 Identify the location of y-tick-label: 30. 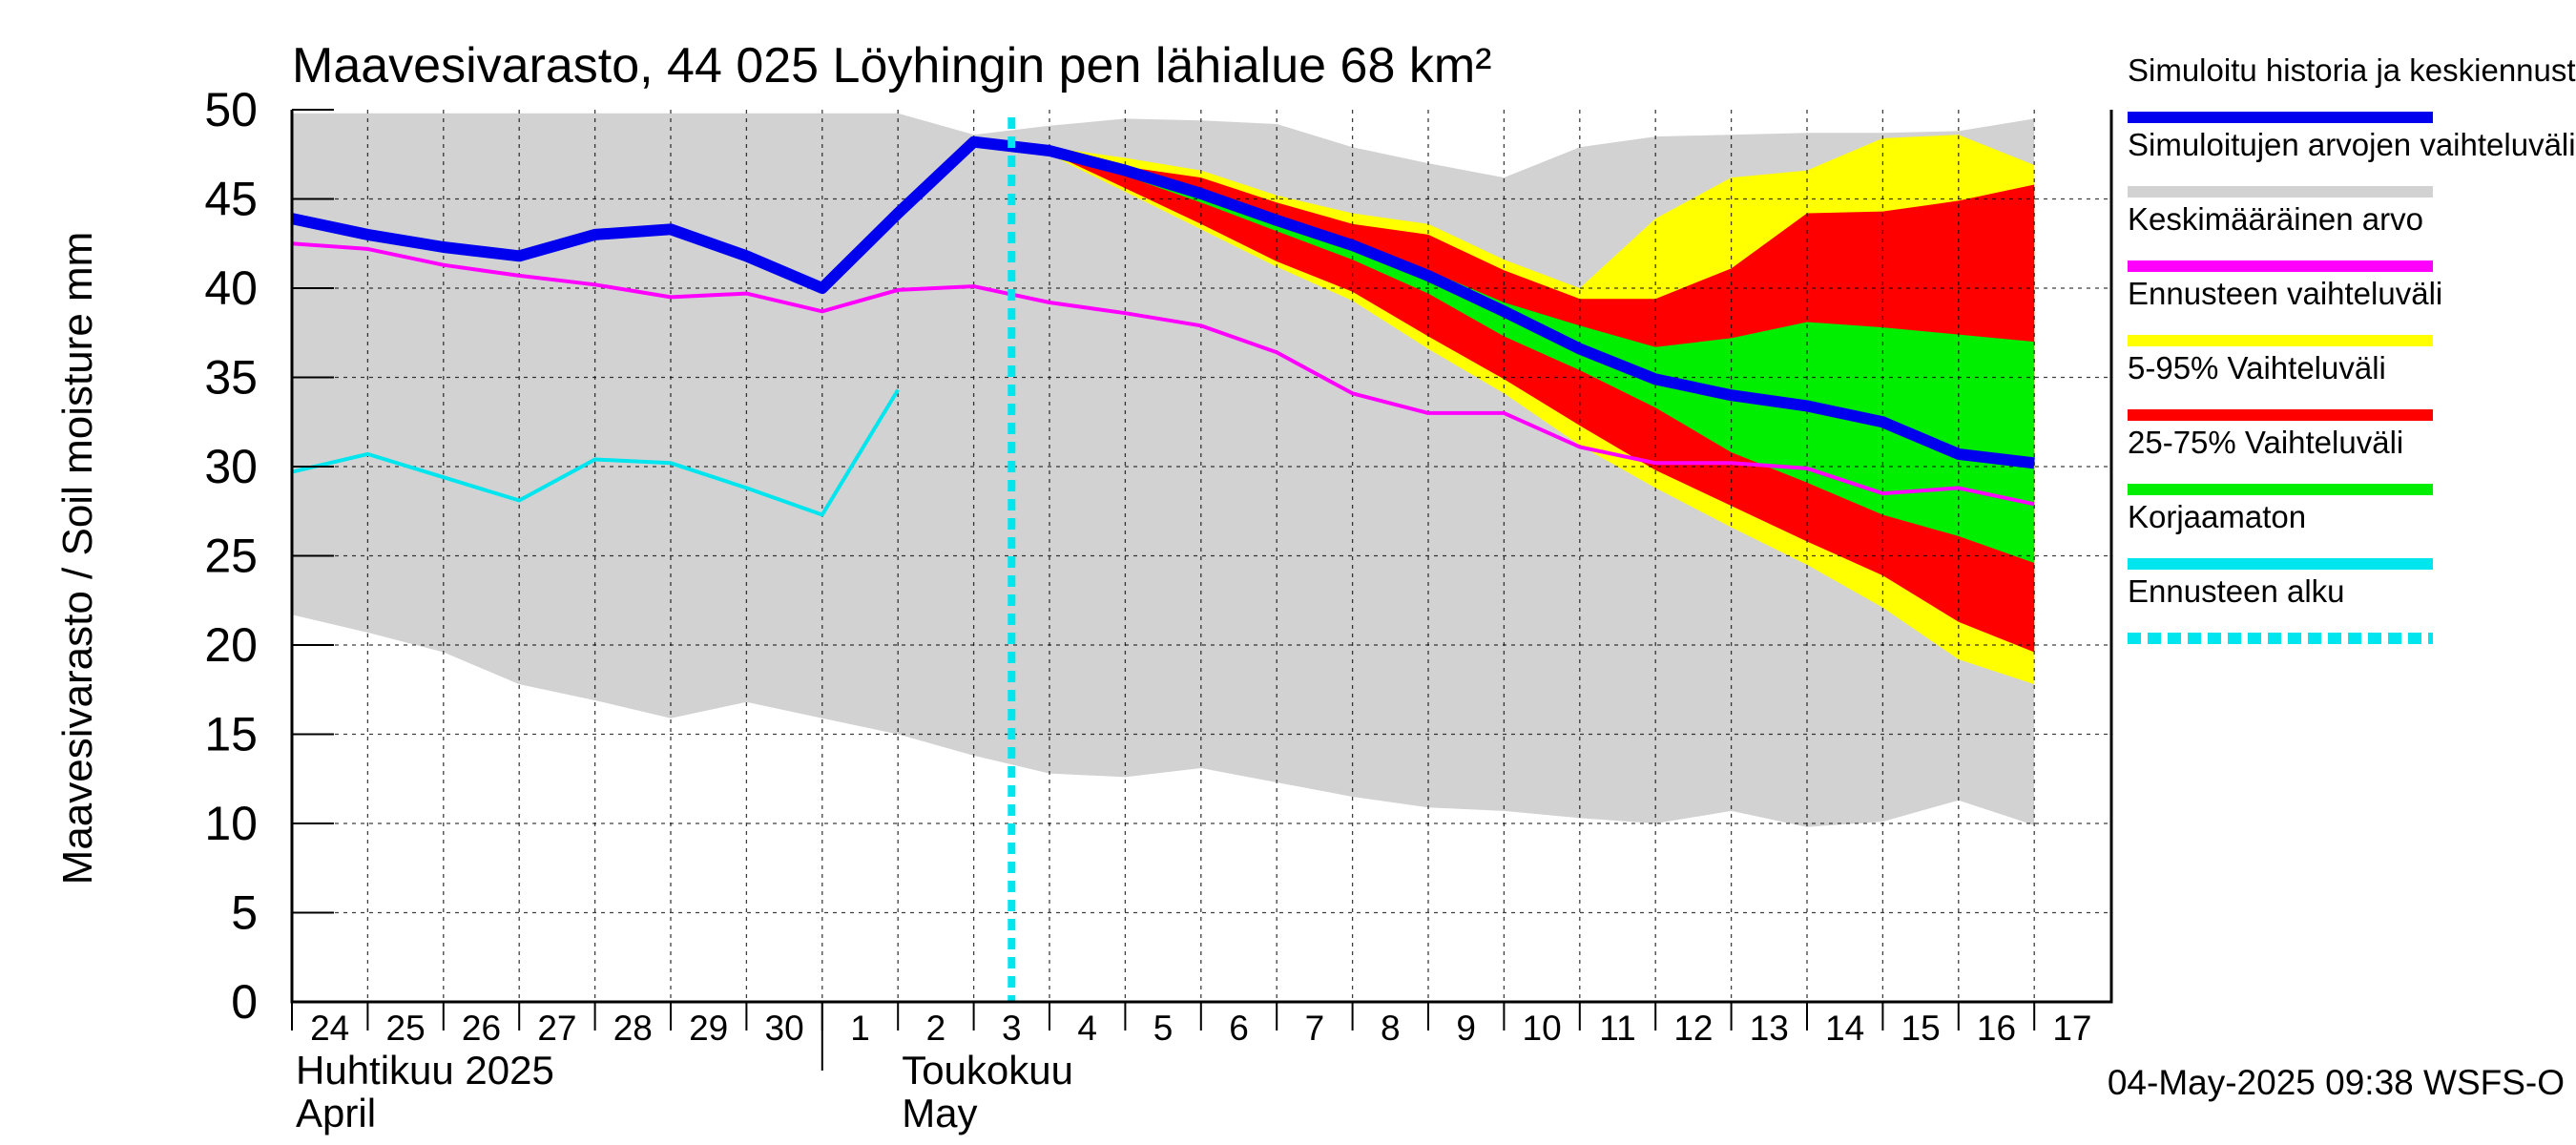
(231, 467).